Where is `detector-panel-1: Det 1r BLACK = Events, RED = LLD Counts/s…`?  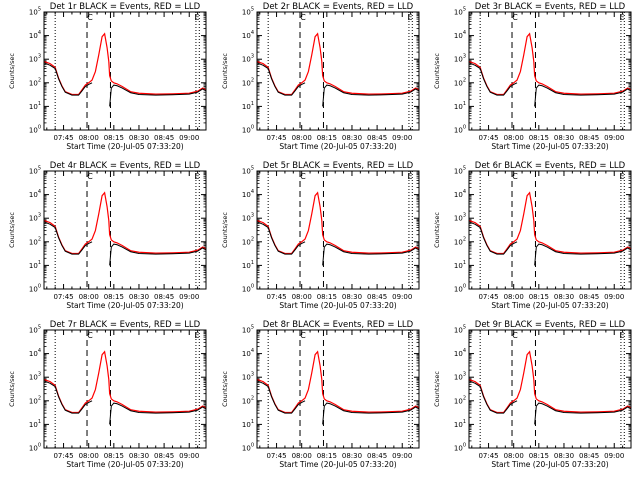
detector-panel-1: Det 1r BLACK = Events, RED = LLD Counts/s… is located at coordinates (107, 76).